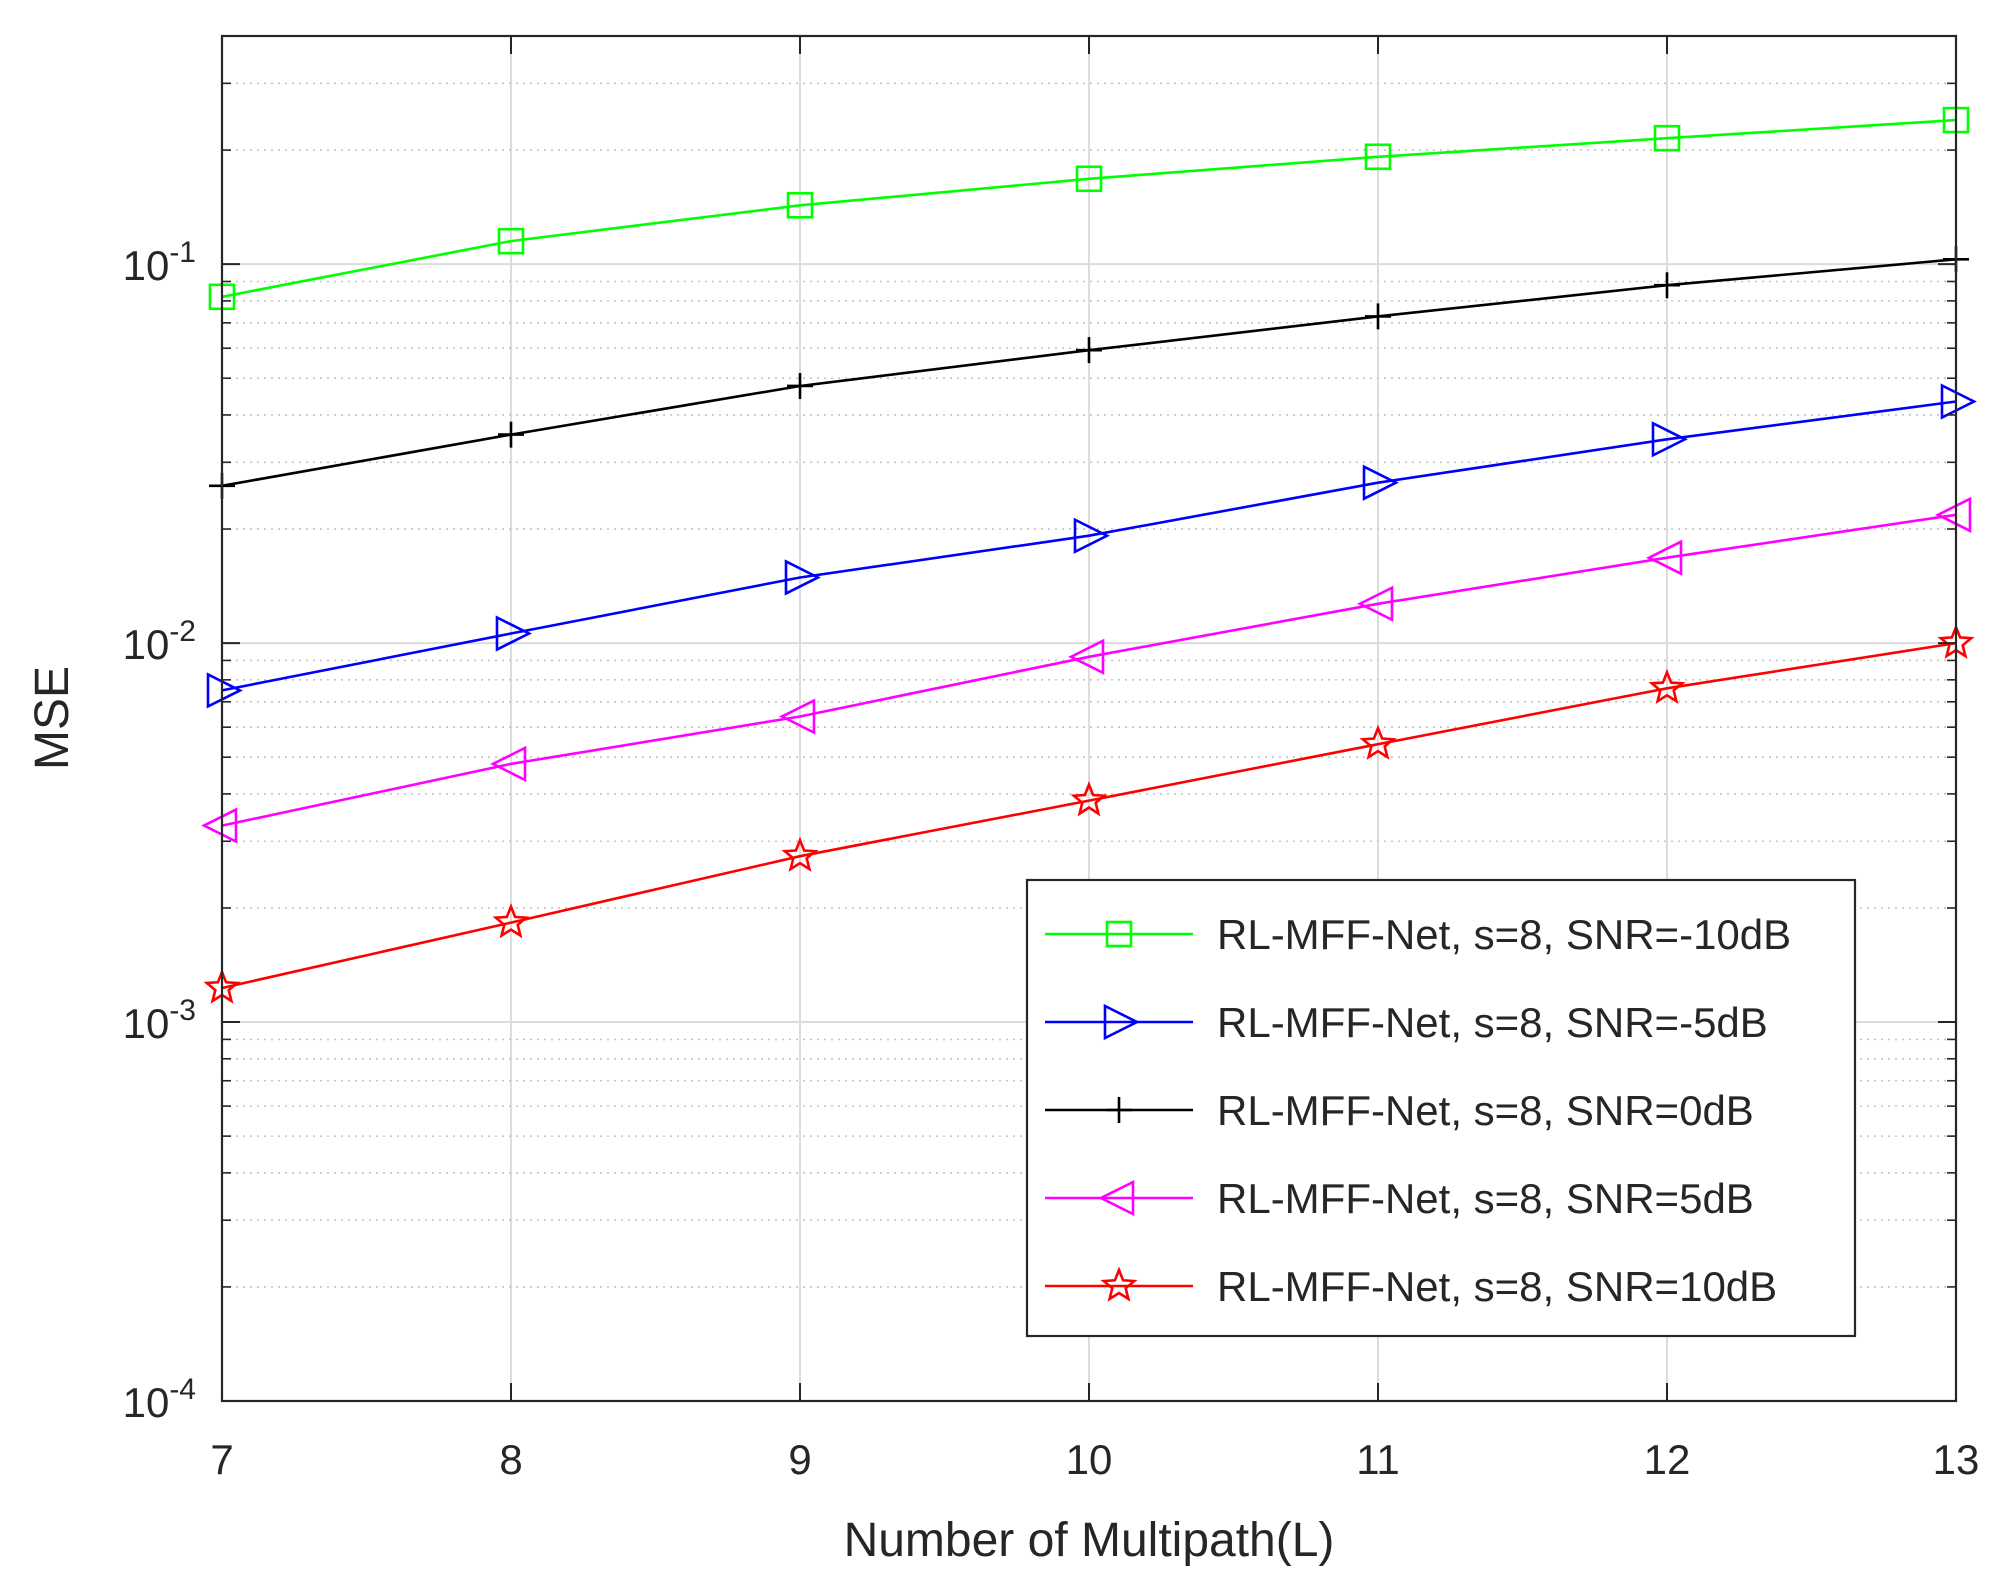 This screenshot has width=2004, height=1582. Describe the element at coordinates (799, 1459) in the screenshot. I see `x-tick-label: 9` at that location.